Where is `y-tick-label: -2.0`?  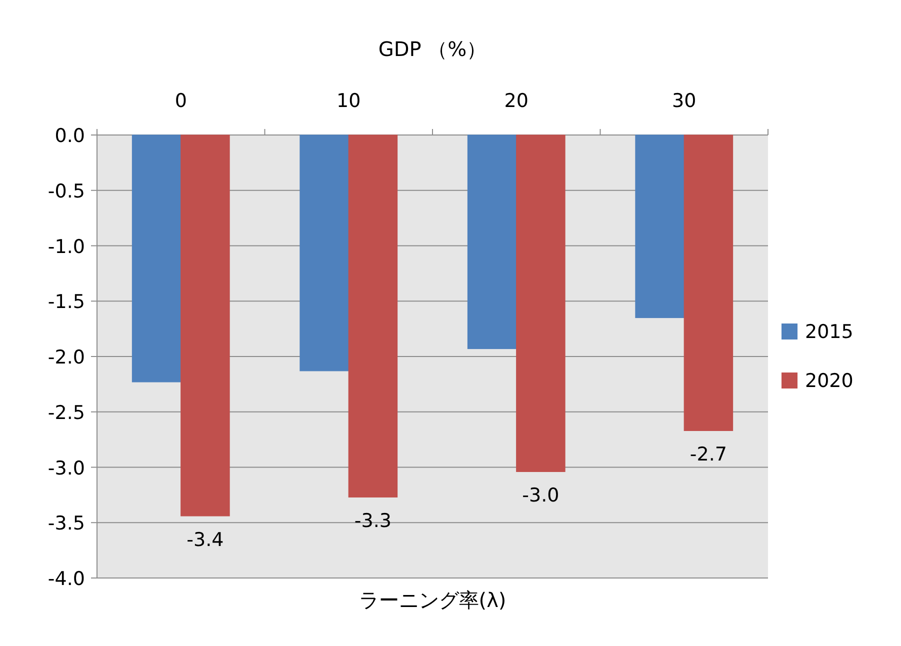
y-tick-label: -2.0 is located at coordinates (66, 357).